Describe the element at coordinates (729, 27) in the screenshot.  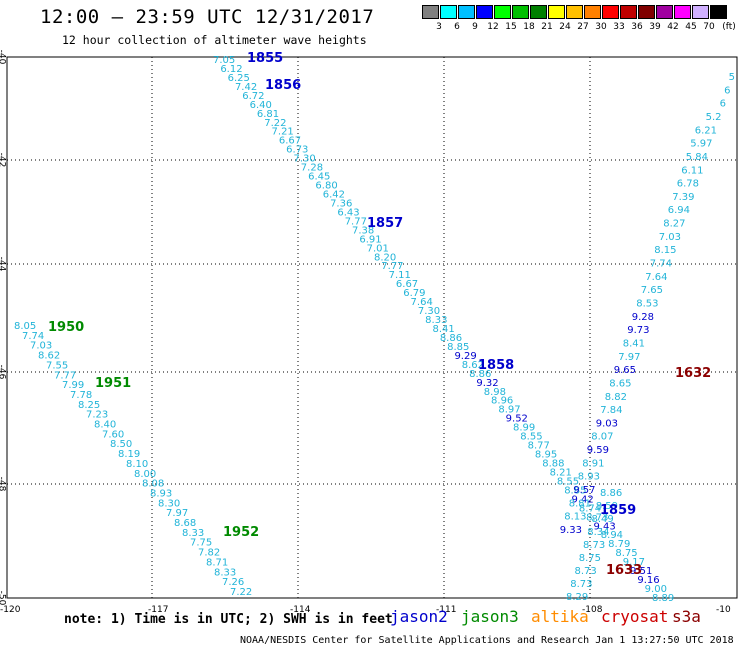
I see `legend-unit: (ft)` at that location.